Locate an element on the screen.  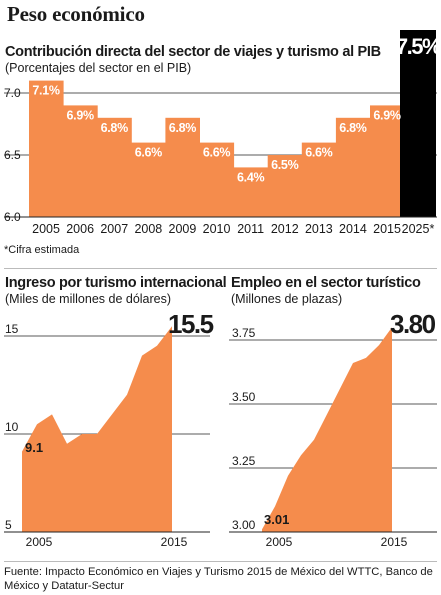
bar-value-label: 7.1% is located at coordinates (45, 91).